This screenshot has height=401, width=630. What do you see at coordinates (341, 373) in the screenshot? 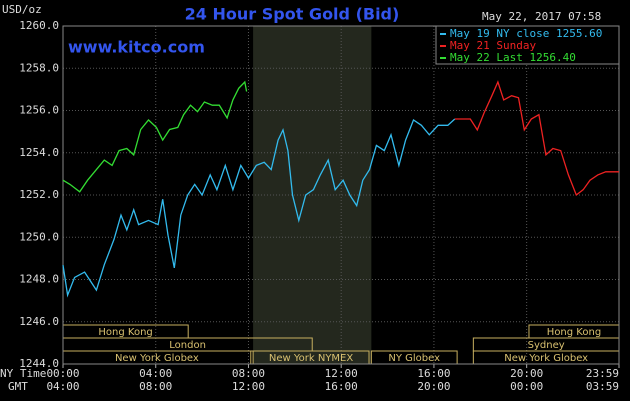
I see `x-tick-label: 12:00` at bounding box center [341, 373].